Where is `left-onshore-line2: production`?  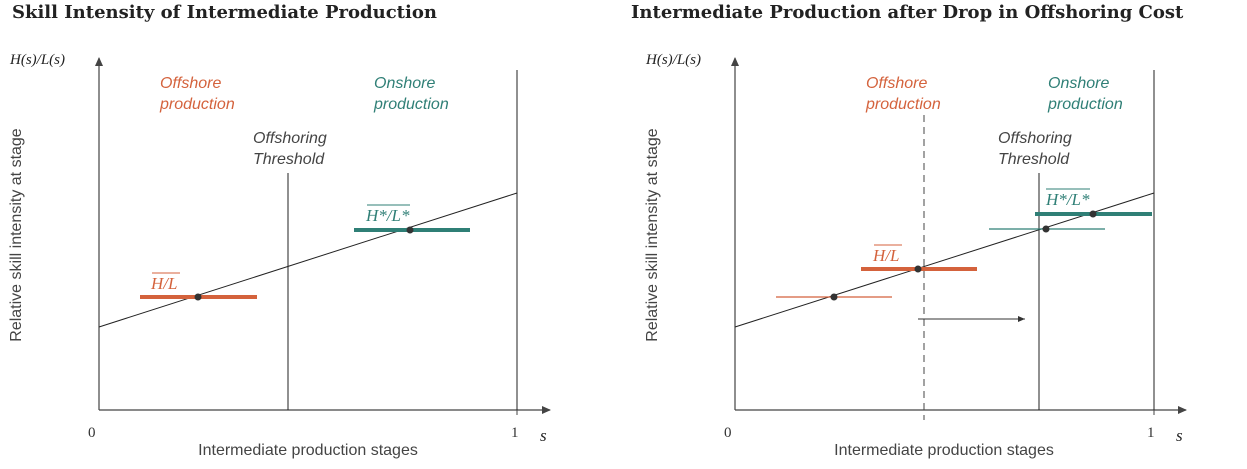
left-onshore-line2: production is located at coordinates (411, 104).